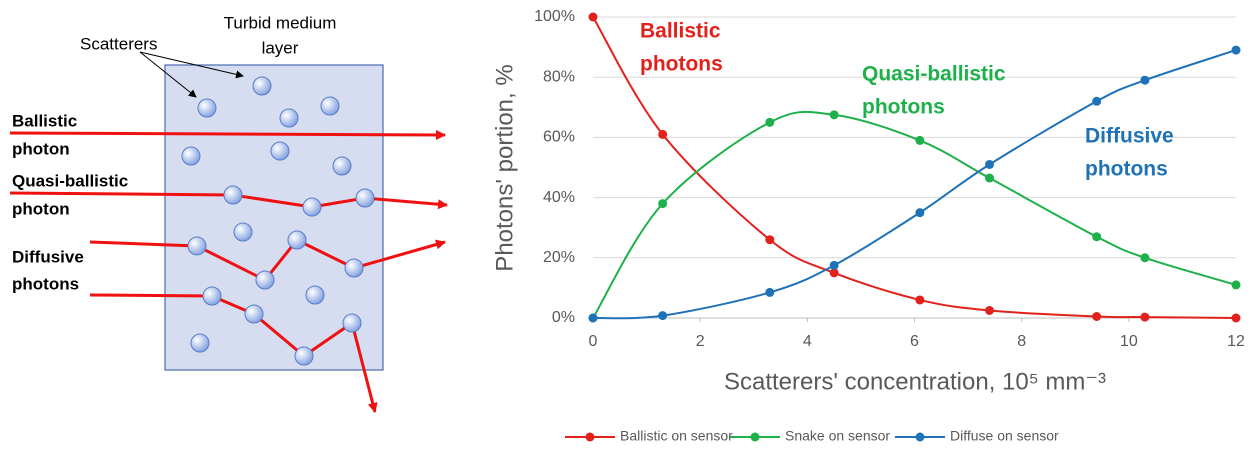 Image resolution: width=1255 pixels, height=453 pixels. I want to click on x-tick-label: 4, so click(807, 341).